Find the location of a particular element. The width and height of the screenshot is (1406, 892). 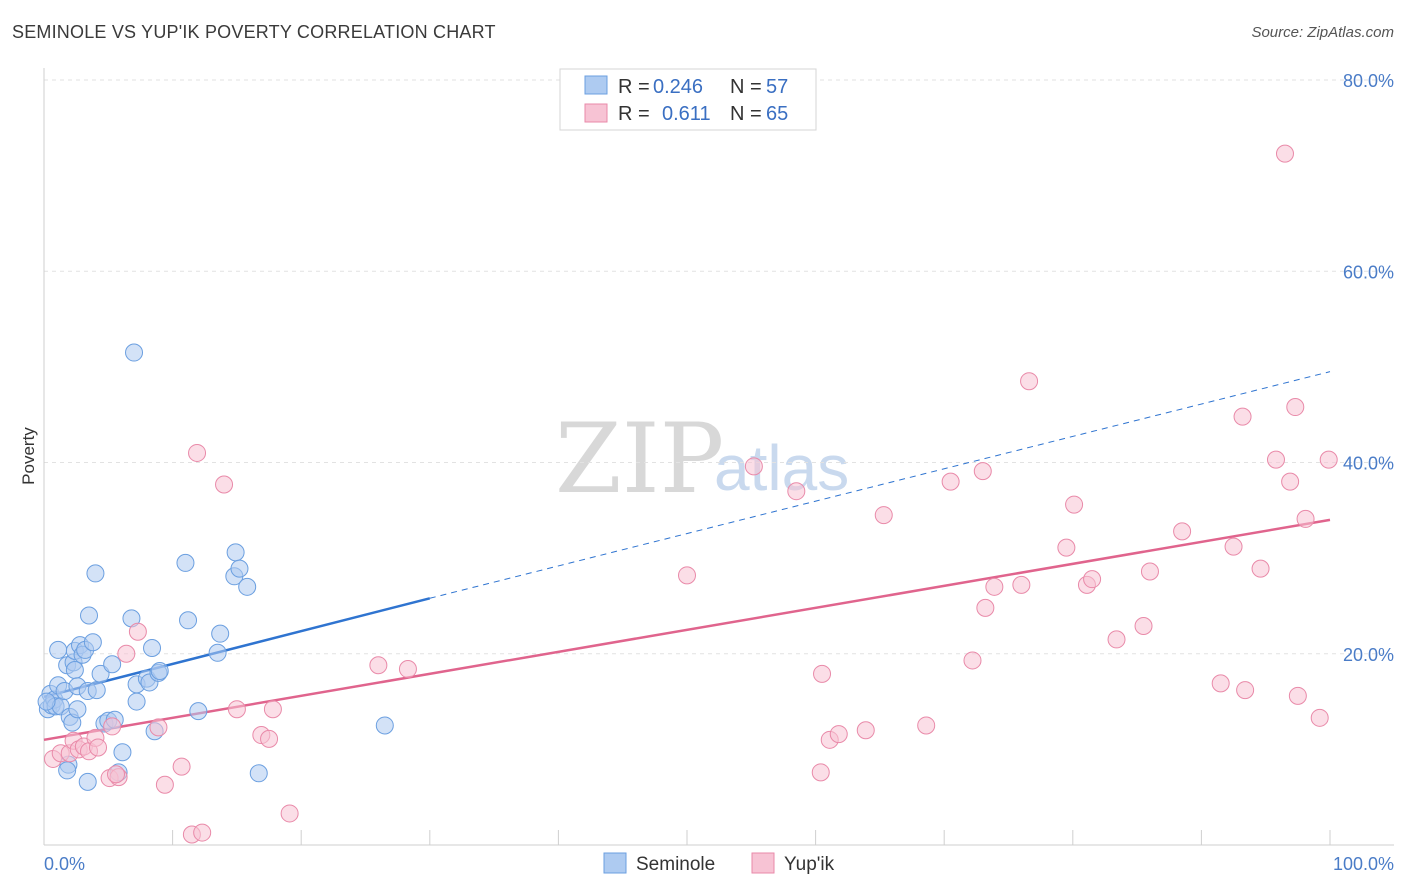

bottom-legend-label-yupik: Yup'ik is located at coordinates (809, 864).